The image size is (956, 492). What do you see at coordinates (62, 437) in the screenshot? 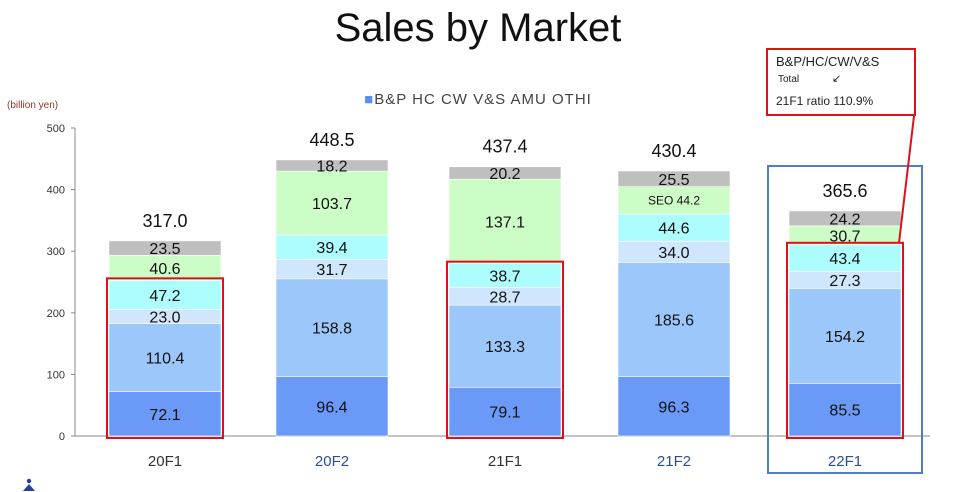
I see `y-tick-label: 0` at bounding box center [62, 437].